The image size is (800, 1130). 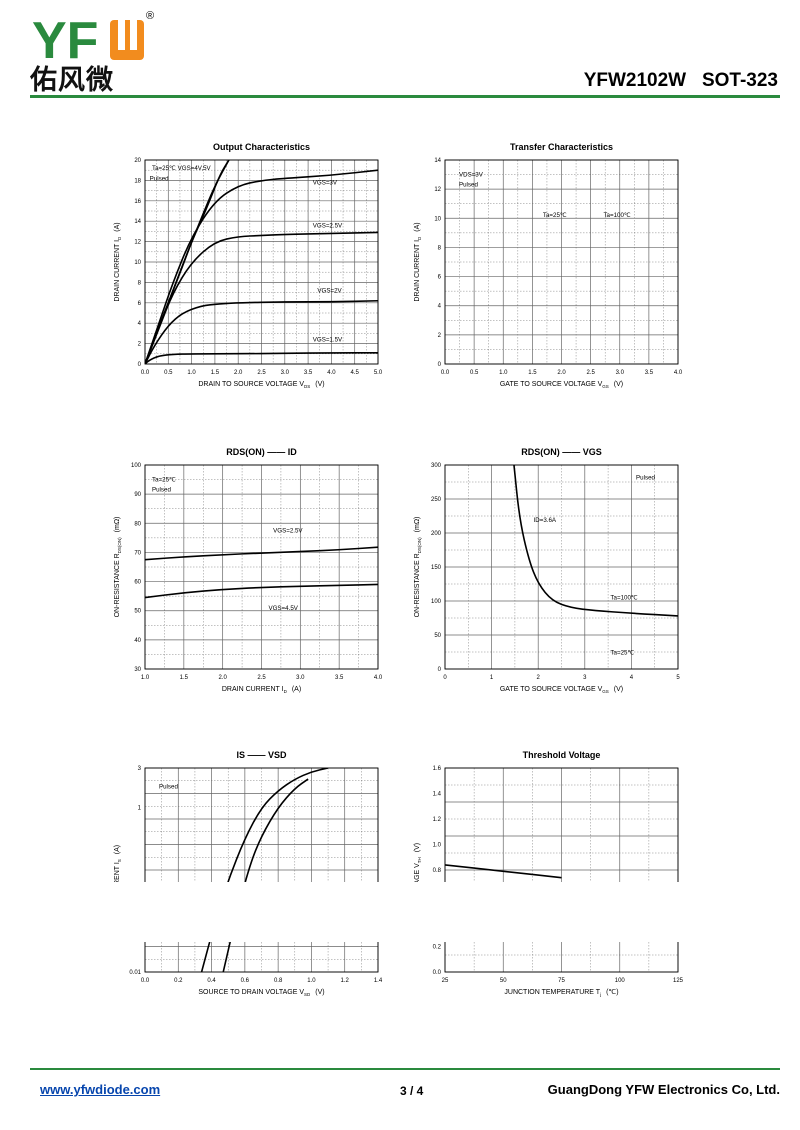 I want to click on x-axis-label-sub: GS, so click(x=605, y=691).